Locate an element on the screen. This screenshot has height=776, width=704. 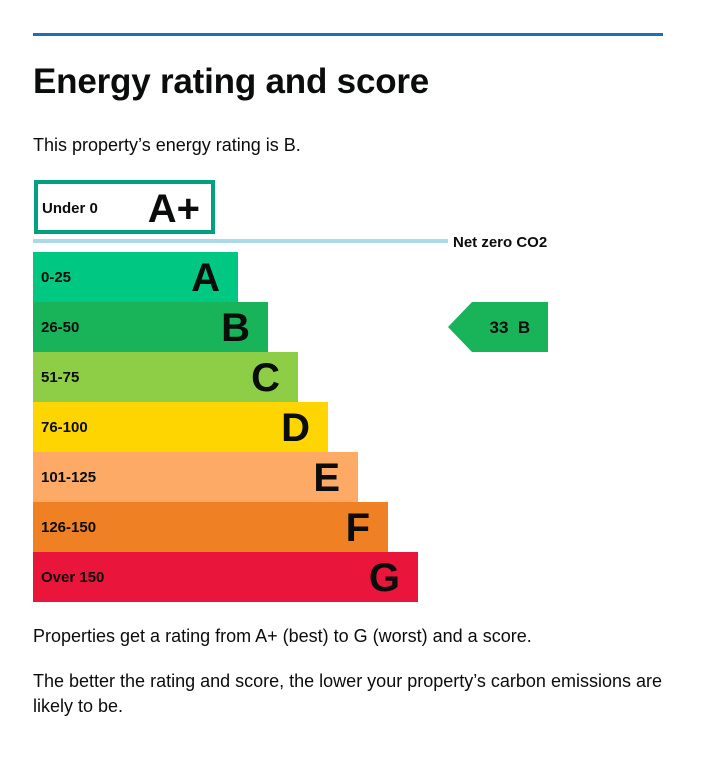
band-d-letter: D is located at coordinates (295, 428).